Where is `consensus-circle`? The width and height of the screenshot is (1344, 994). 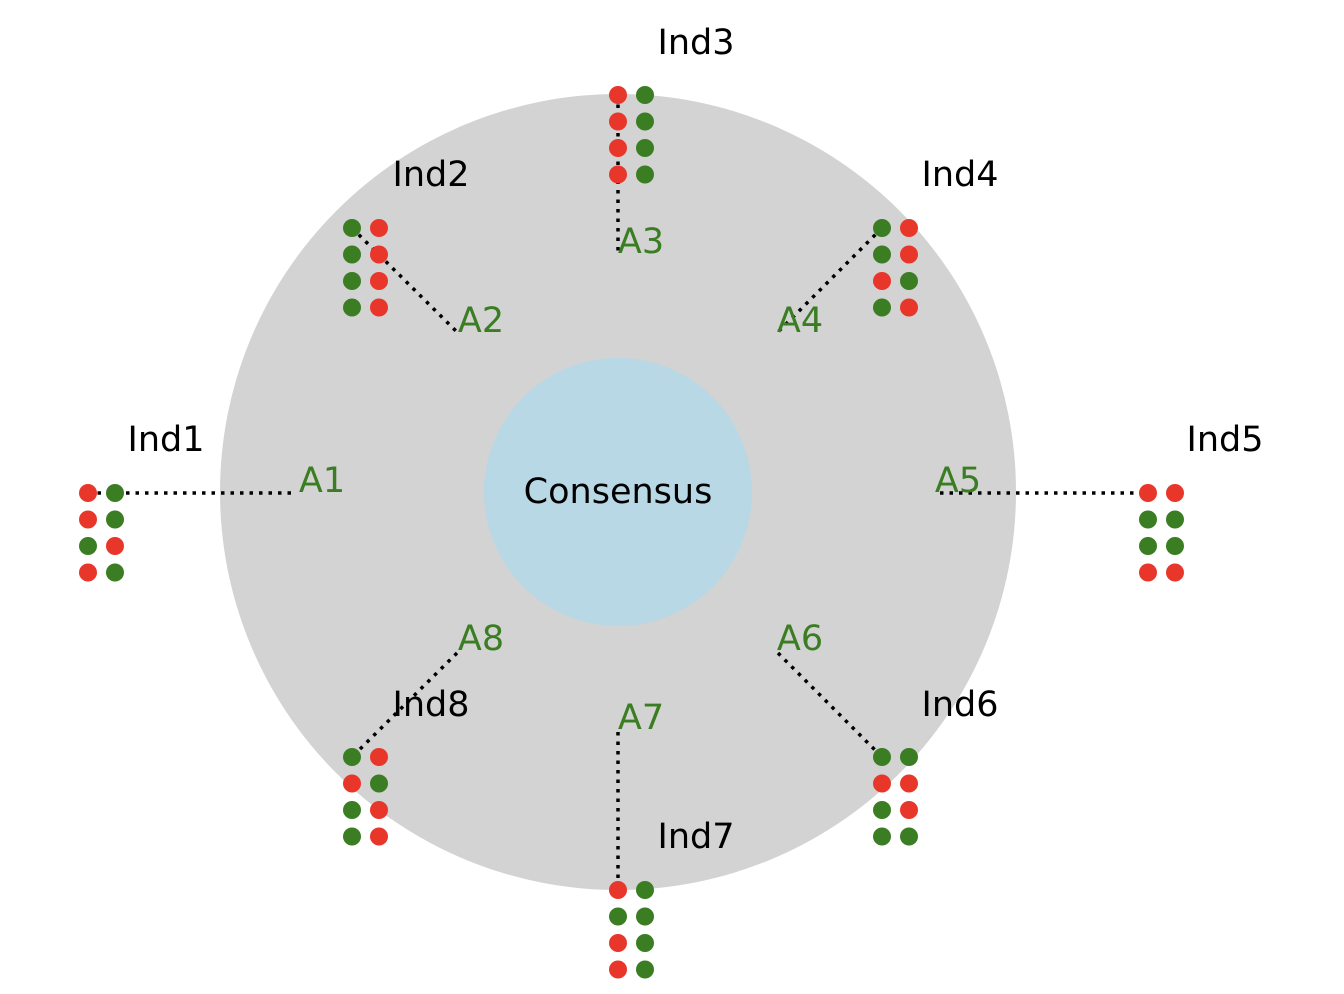
consensus-circle is located at coordinates (618, 492).